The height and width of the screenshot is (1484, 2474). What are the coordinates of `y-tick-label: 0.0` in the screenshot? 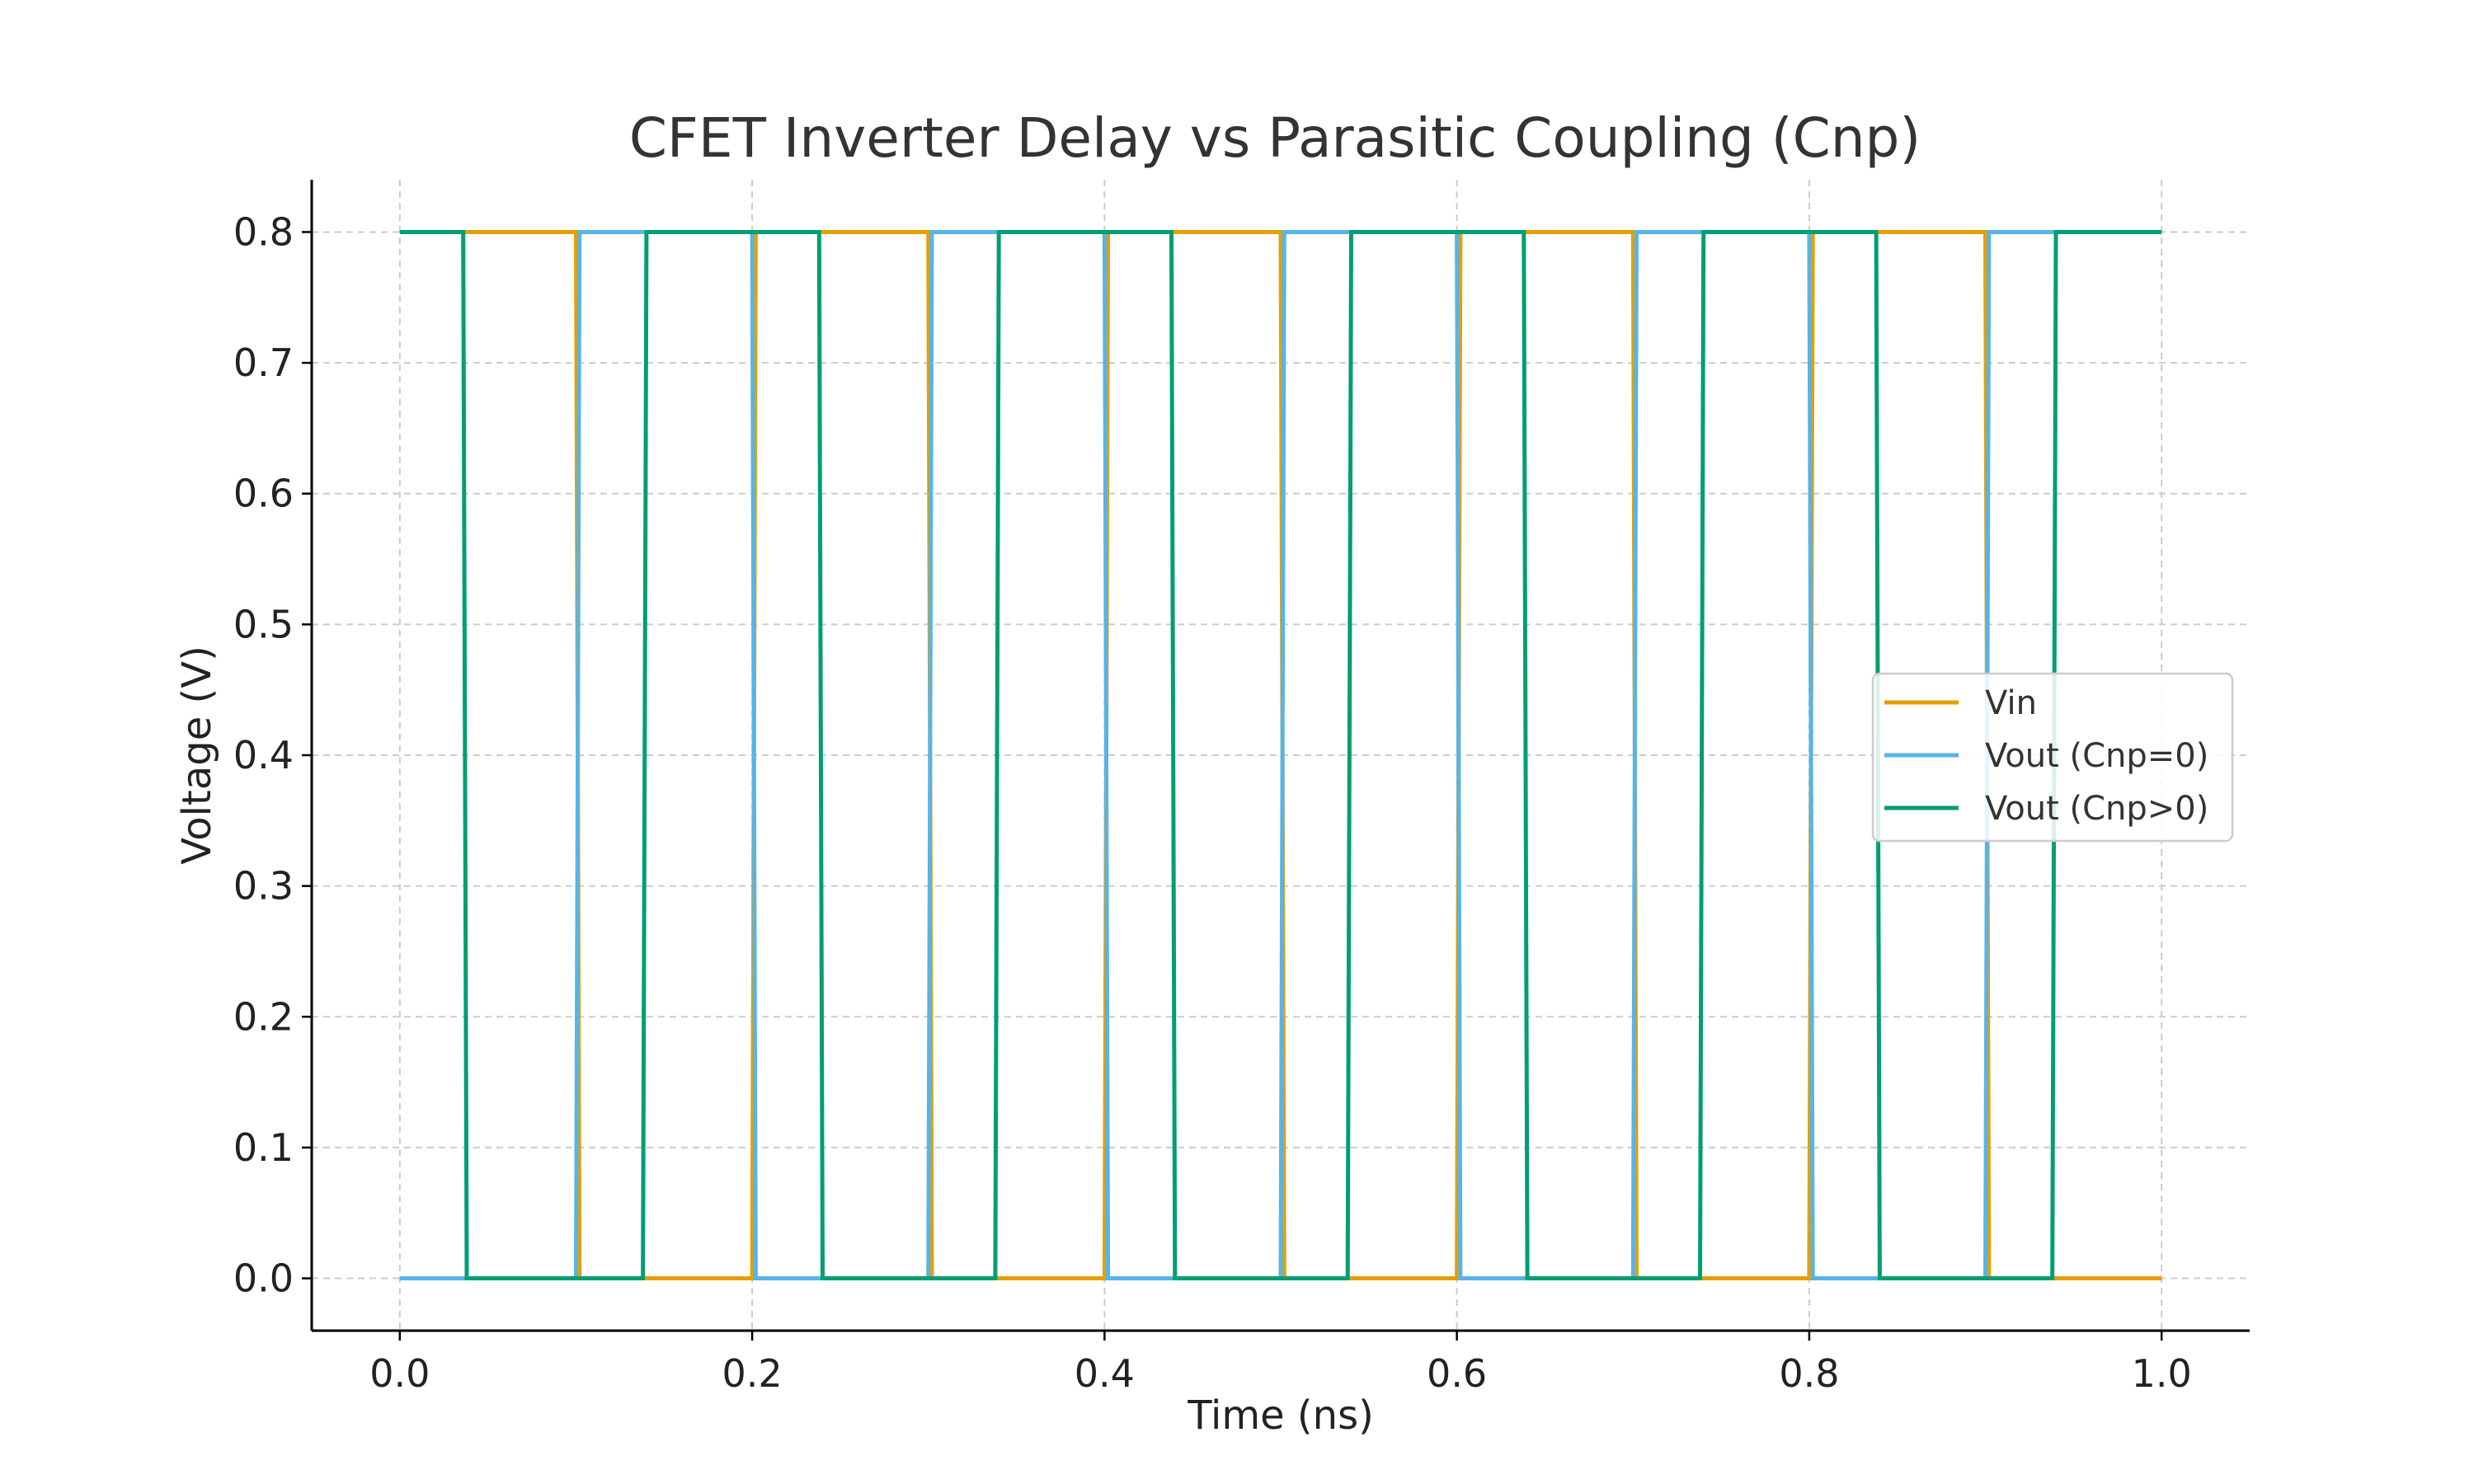 It's located at (263, 1278).